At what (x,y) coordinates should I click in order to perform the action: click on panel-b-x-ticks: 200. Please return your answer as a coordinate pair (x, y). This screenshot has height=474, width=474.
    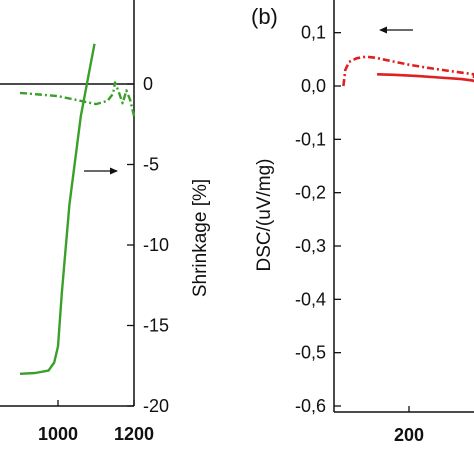
    Looking at the image, I should click on (409, 425).